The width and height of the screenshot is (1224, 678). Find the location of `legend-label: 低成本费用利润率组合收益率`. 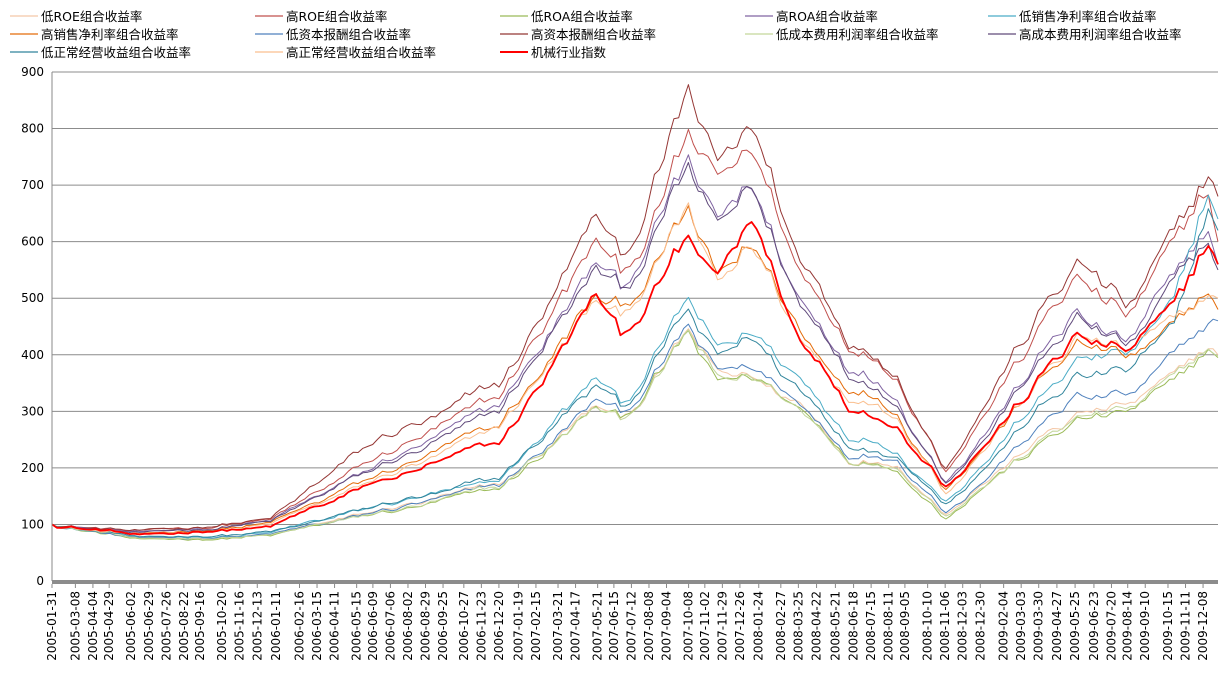

legend-label: 低成本费用利润率组合收益率 is located at coordinates (857, 34).